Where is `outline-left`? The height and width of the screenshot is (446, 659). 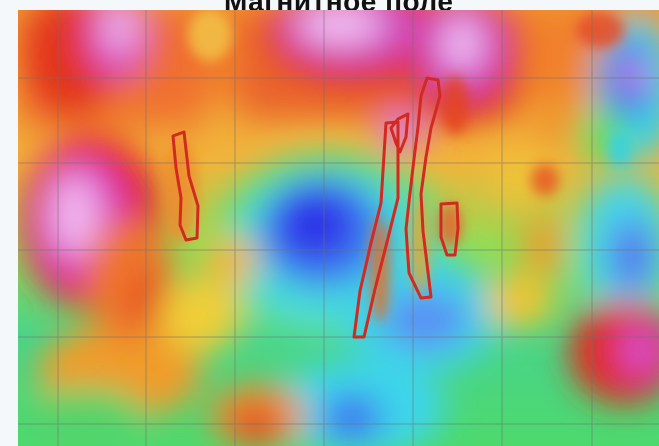
outline-left is located at coordinates (185, 186).